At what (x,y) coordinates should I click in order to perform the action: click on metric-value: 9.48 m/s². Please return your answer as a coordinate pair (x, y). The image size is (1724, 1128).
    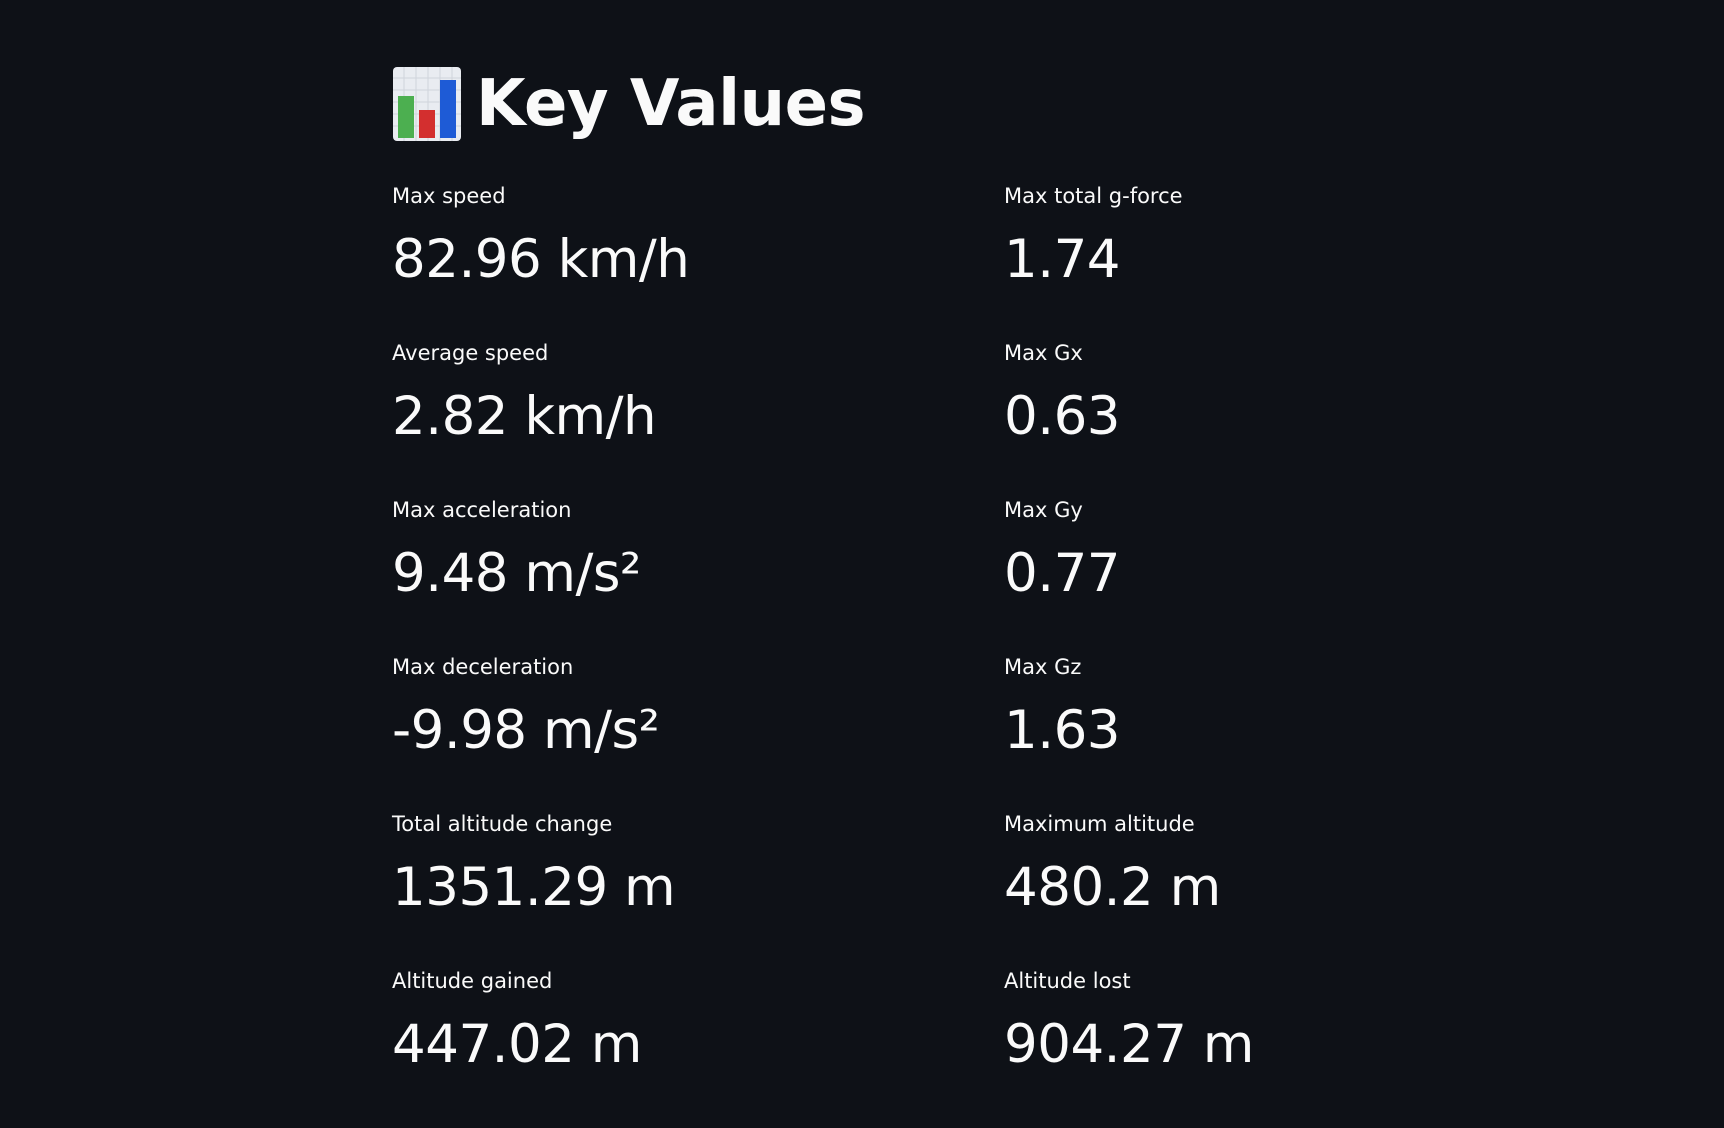
    Looking at the image, I should click on (516, 573).